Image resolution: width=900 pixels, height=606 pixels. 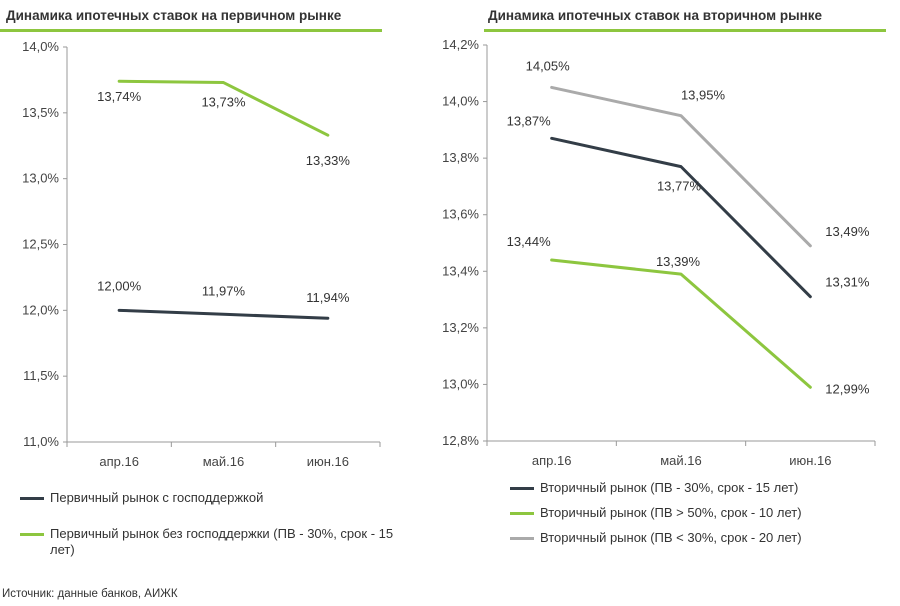 I want to click on right-y-tick-label: 13,4%, so click(x=460, y=270).